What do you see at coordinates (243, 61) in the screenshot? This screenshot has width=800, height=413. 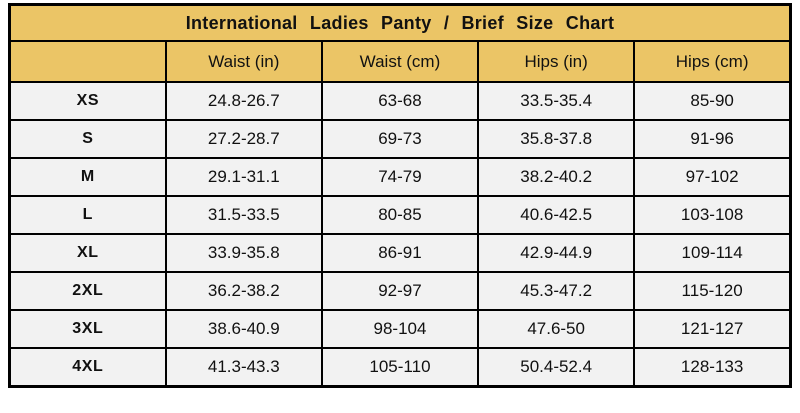 I see `column-header-waist-in: Waist (in)` at bounding box center [243, 61].